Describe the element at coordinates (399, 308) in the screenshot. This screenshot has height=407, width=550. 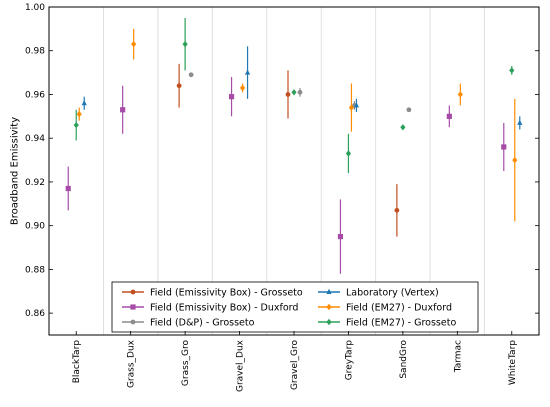
I see `legend-label: Field (EM27) - Duxford` at that location.